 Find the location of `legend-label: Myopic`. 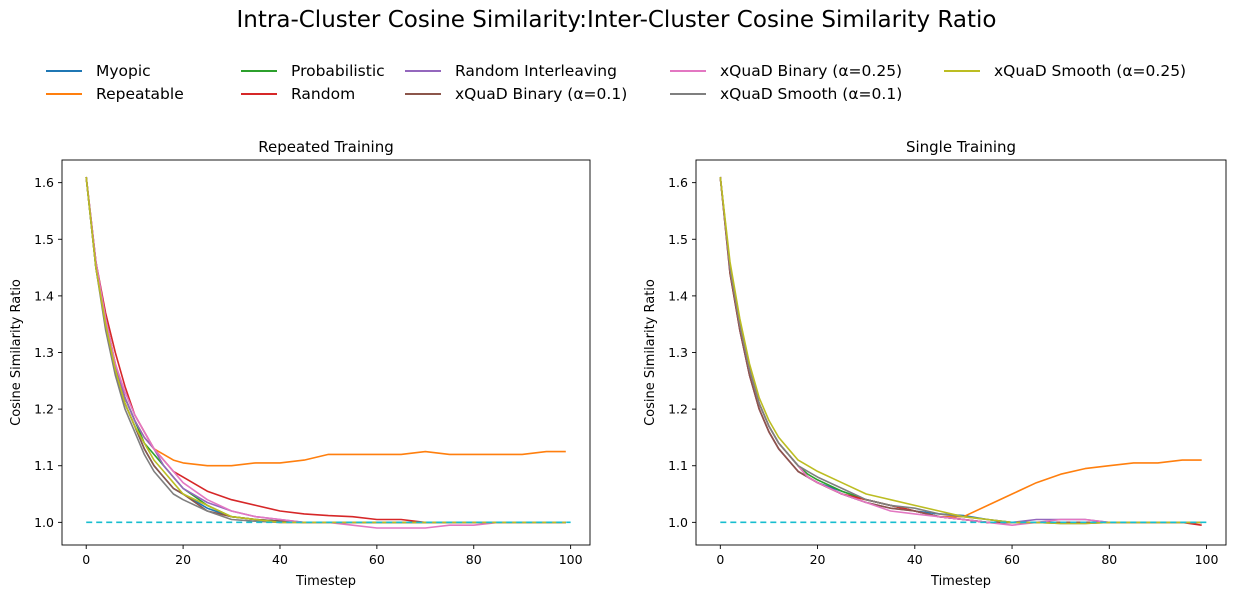

legend-label: Myopic is located at coordinates (123, 71).